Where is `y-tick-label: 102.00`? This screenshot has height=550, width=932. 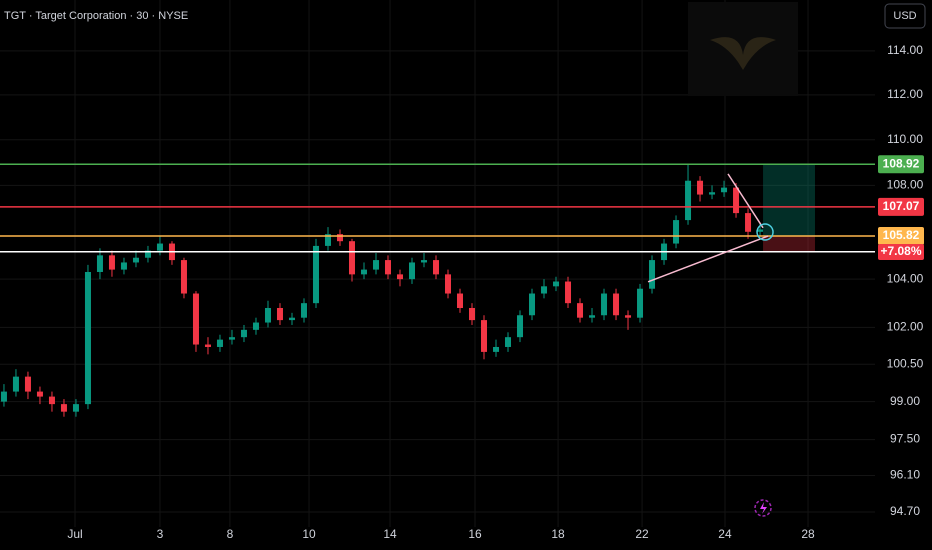 y-tick-label: 102.00 is located at coordinates (905, 327).